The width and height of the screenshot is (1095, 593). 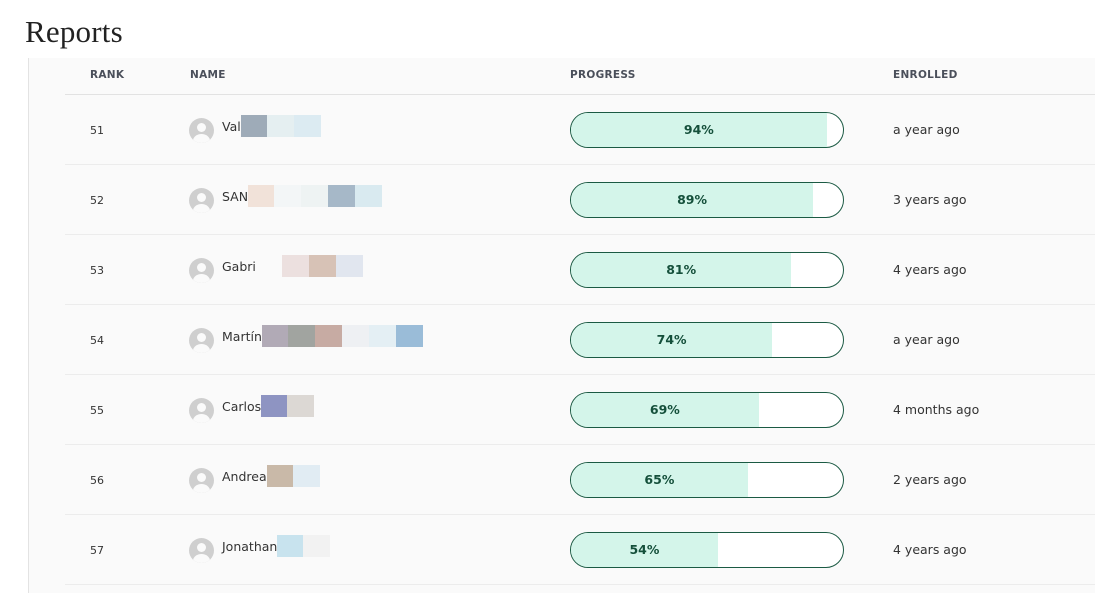 I want to click on table-row: 56 Andrea 65% 2 years ago, so click(x=580, y=480).